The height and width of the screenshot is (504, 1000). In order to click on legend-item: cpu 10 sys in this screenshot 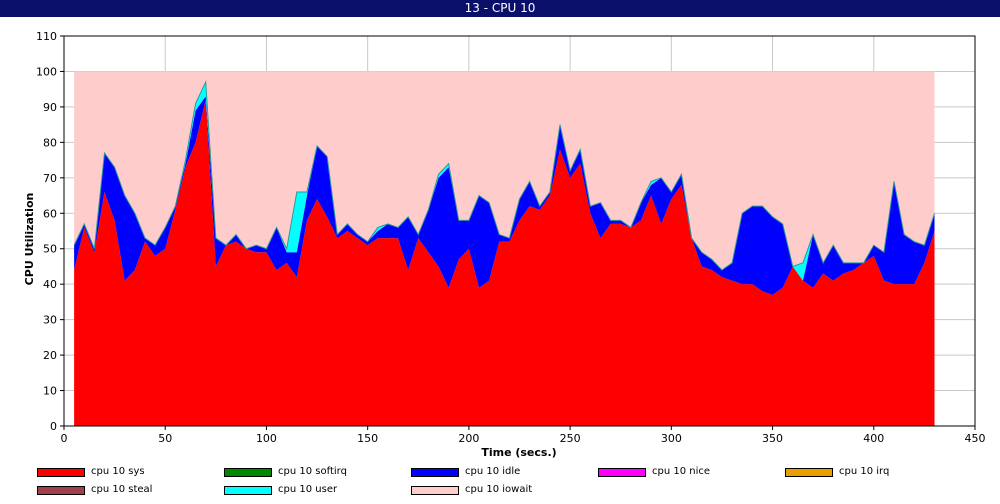, I will do `click(91, 472)`.